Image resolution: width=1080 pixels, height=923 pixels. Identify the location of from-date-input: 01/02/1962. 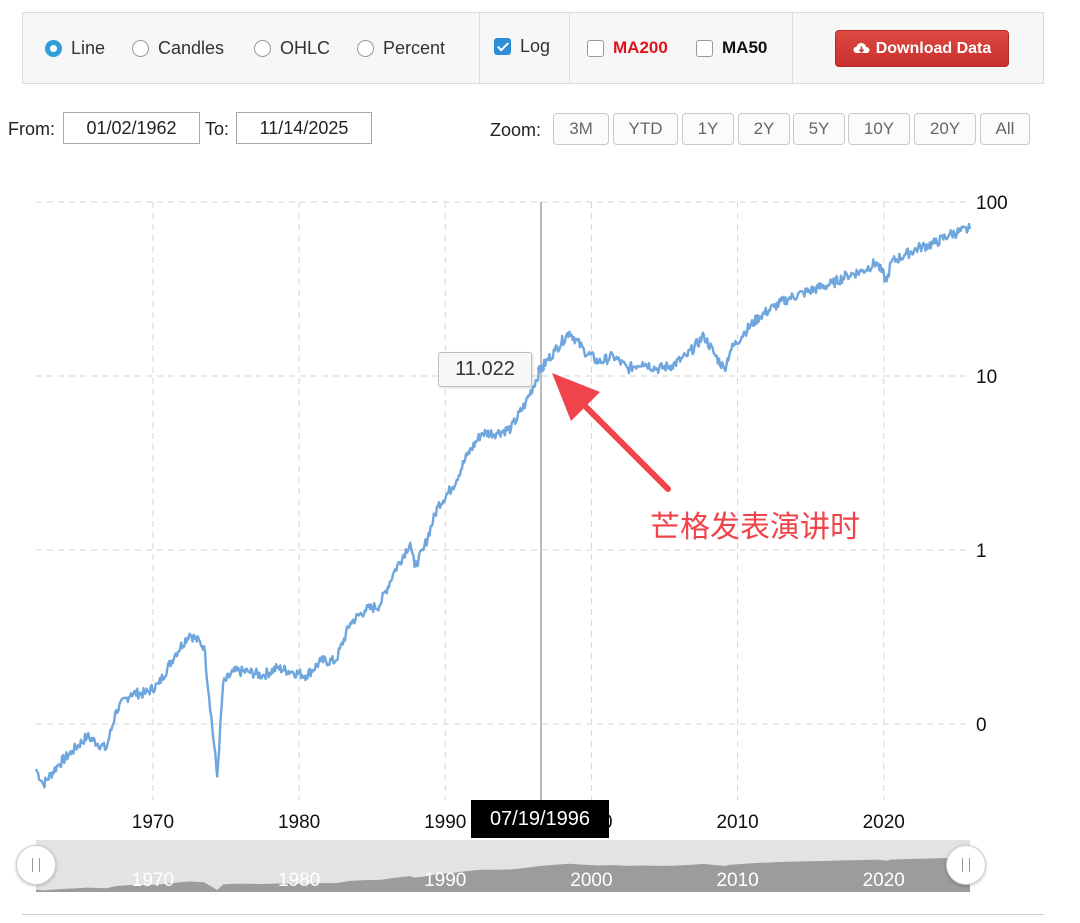
(131, 128).